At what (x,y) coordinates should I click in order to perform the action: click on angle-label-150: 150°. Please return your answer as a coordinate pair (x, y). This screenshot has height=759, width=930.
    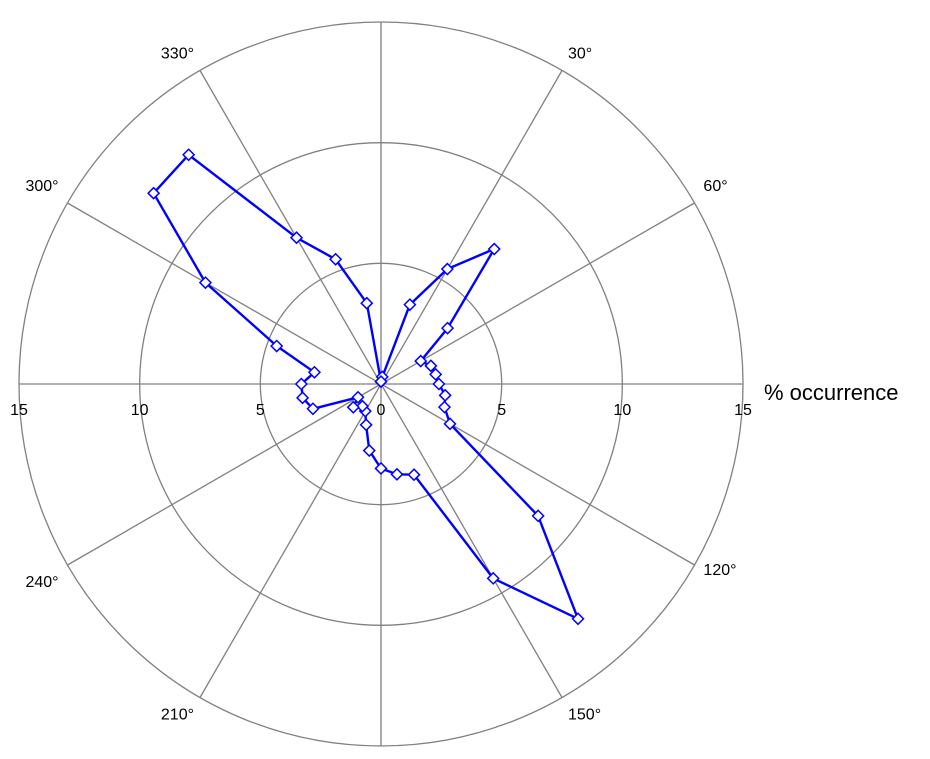
    Looking at the image, I should click on (584, 715).